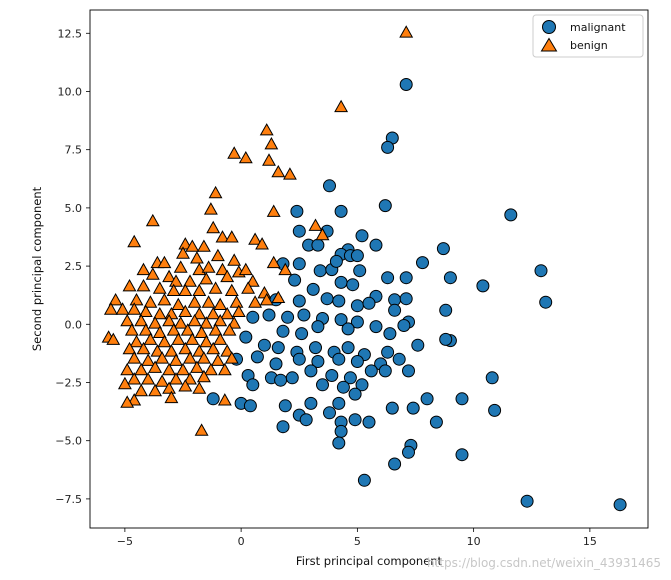 This screenshot has height=580, width=671. I want to click on x-axis: −5 0 5 10 15, so click(357, 538).